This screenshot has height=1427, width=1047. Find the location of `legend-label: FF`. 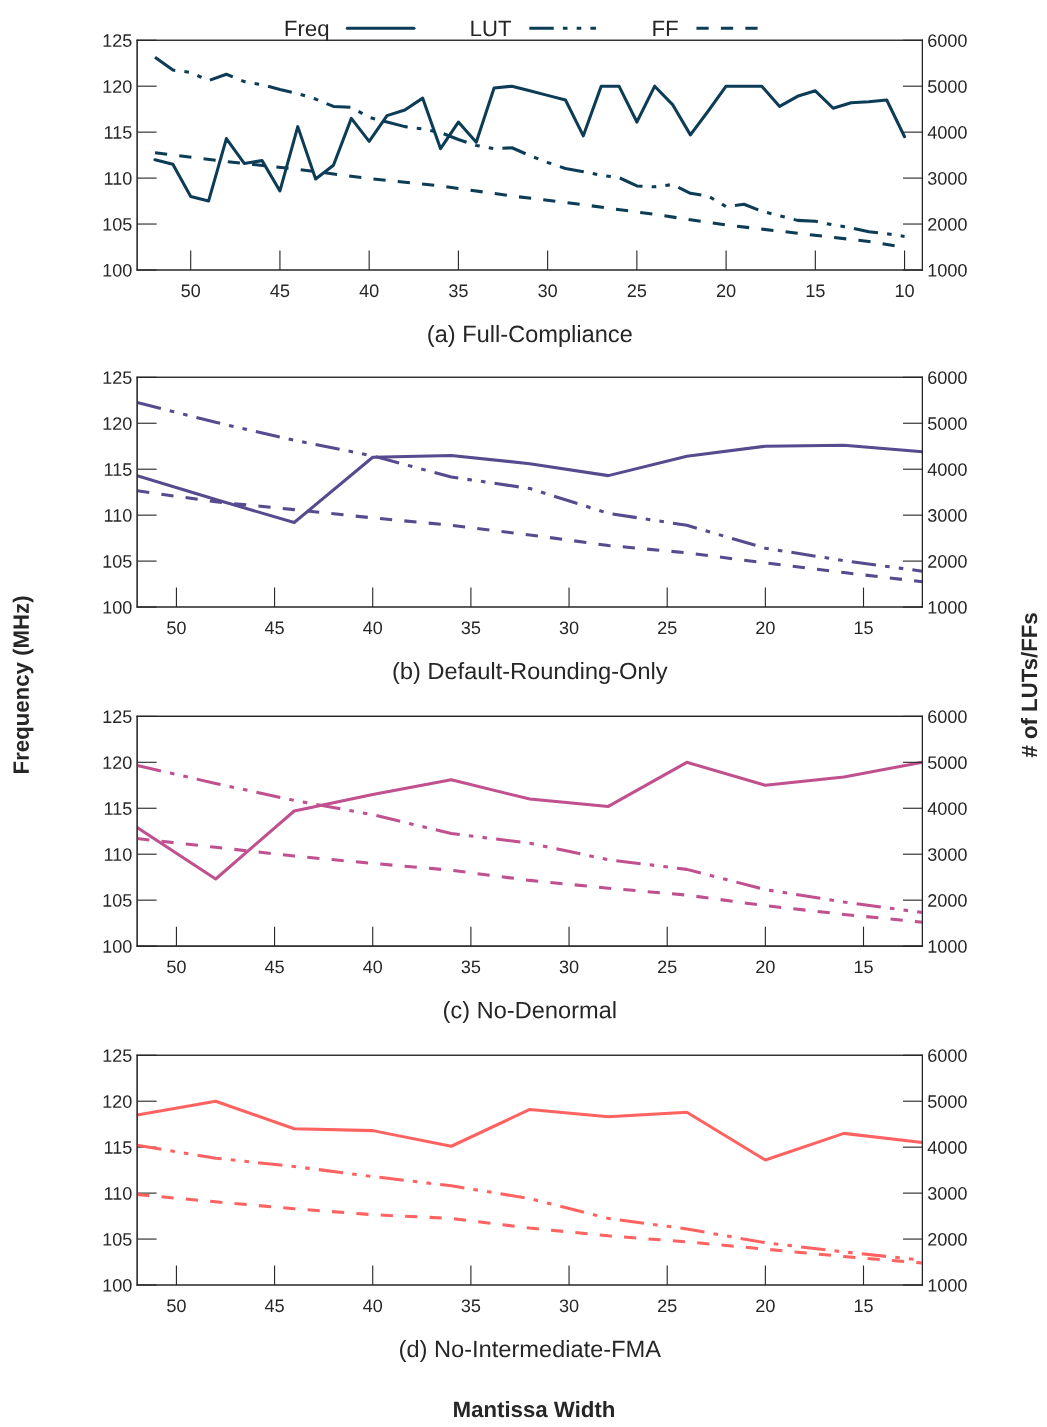

legend-label: FF is located at coordinates (665, 28).